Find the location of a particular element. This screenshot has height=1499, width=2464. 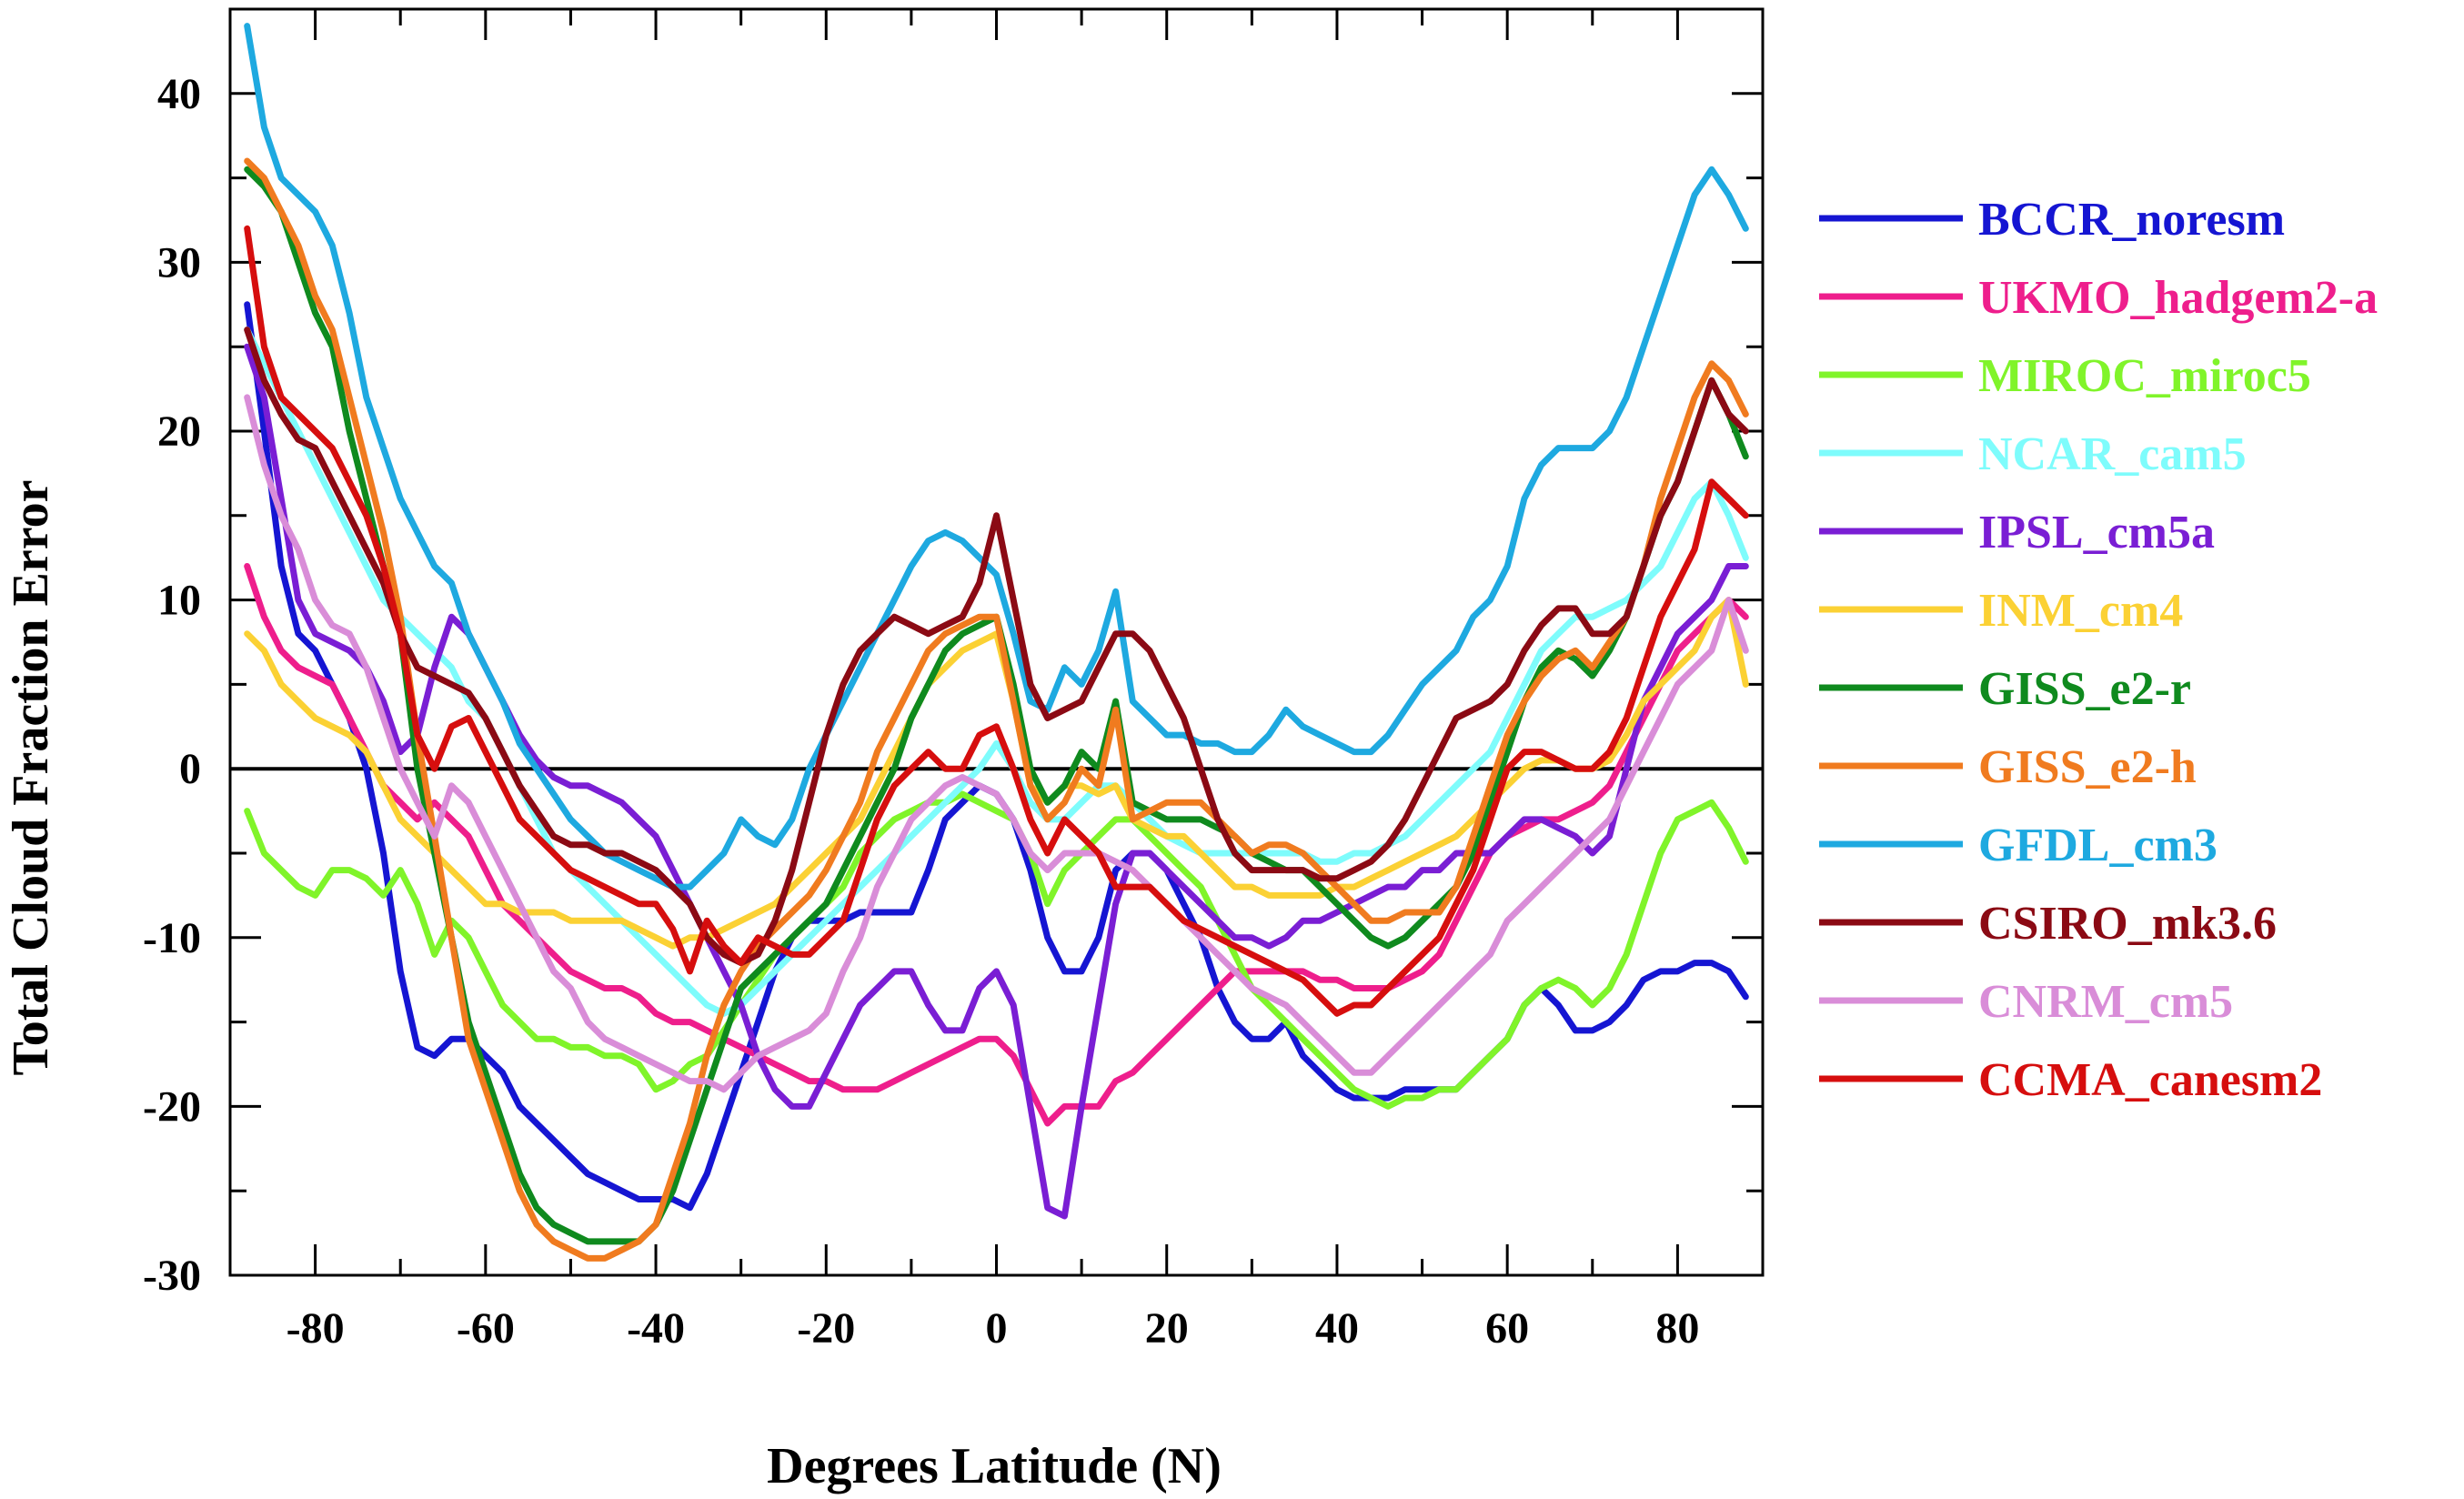

x-tick-label: -40 is located at coordinates (656, 1328).